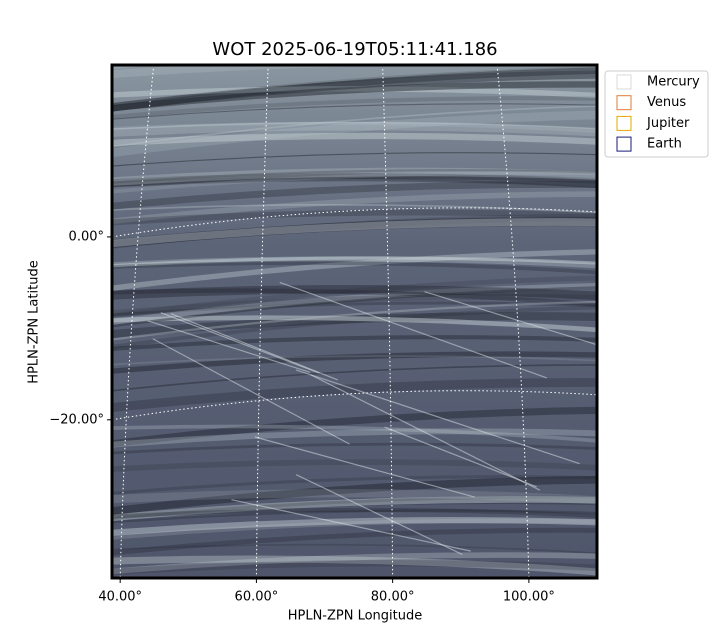 The height and width of the screenshot is (640, 720). What do you see at coordinates (86, 236) in the screenshot?
I see `y-tick-label: 0.00°` at bounding box center [86, 236].